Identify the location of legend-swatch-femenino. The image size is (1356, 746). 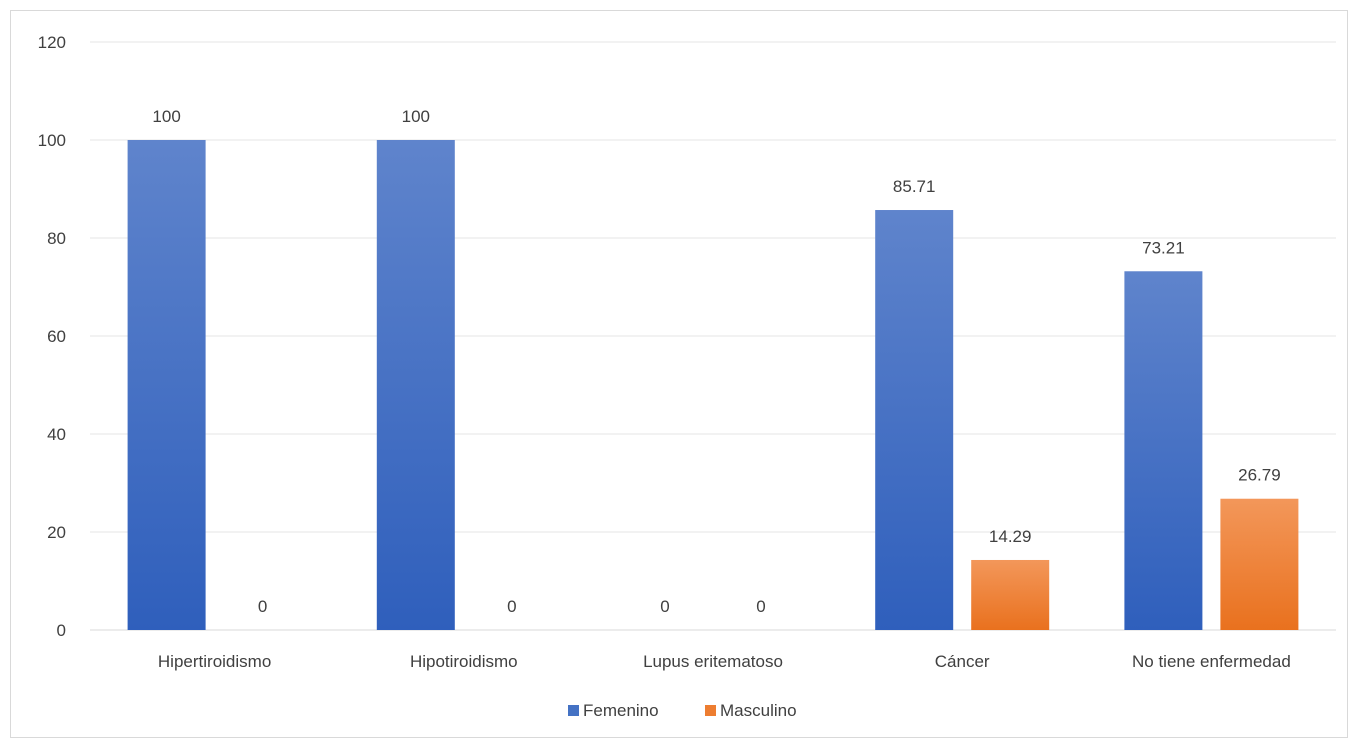
(573, 710).